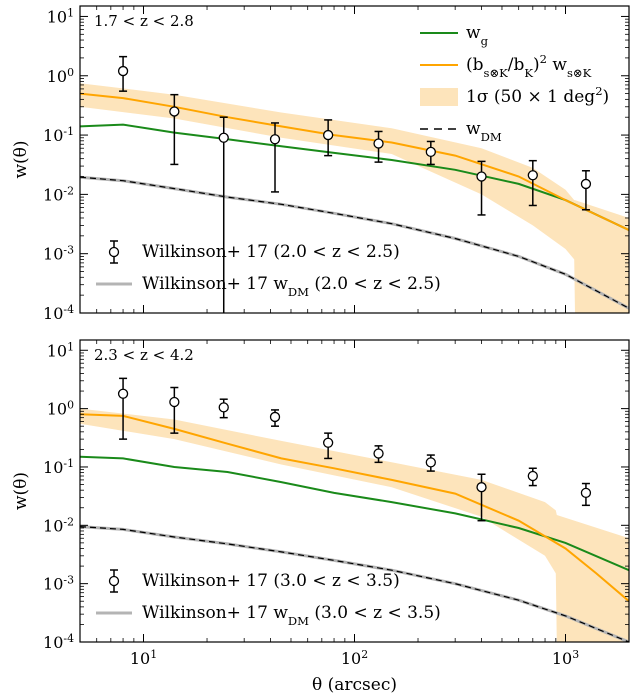  I want to click on legend-label: Wilkinson+ 17 (3.0 < z < 3.5), so click(271, 581).